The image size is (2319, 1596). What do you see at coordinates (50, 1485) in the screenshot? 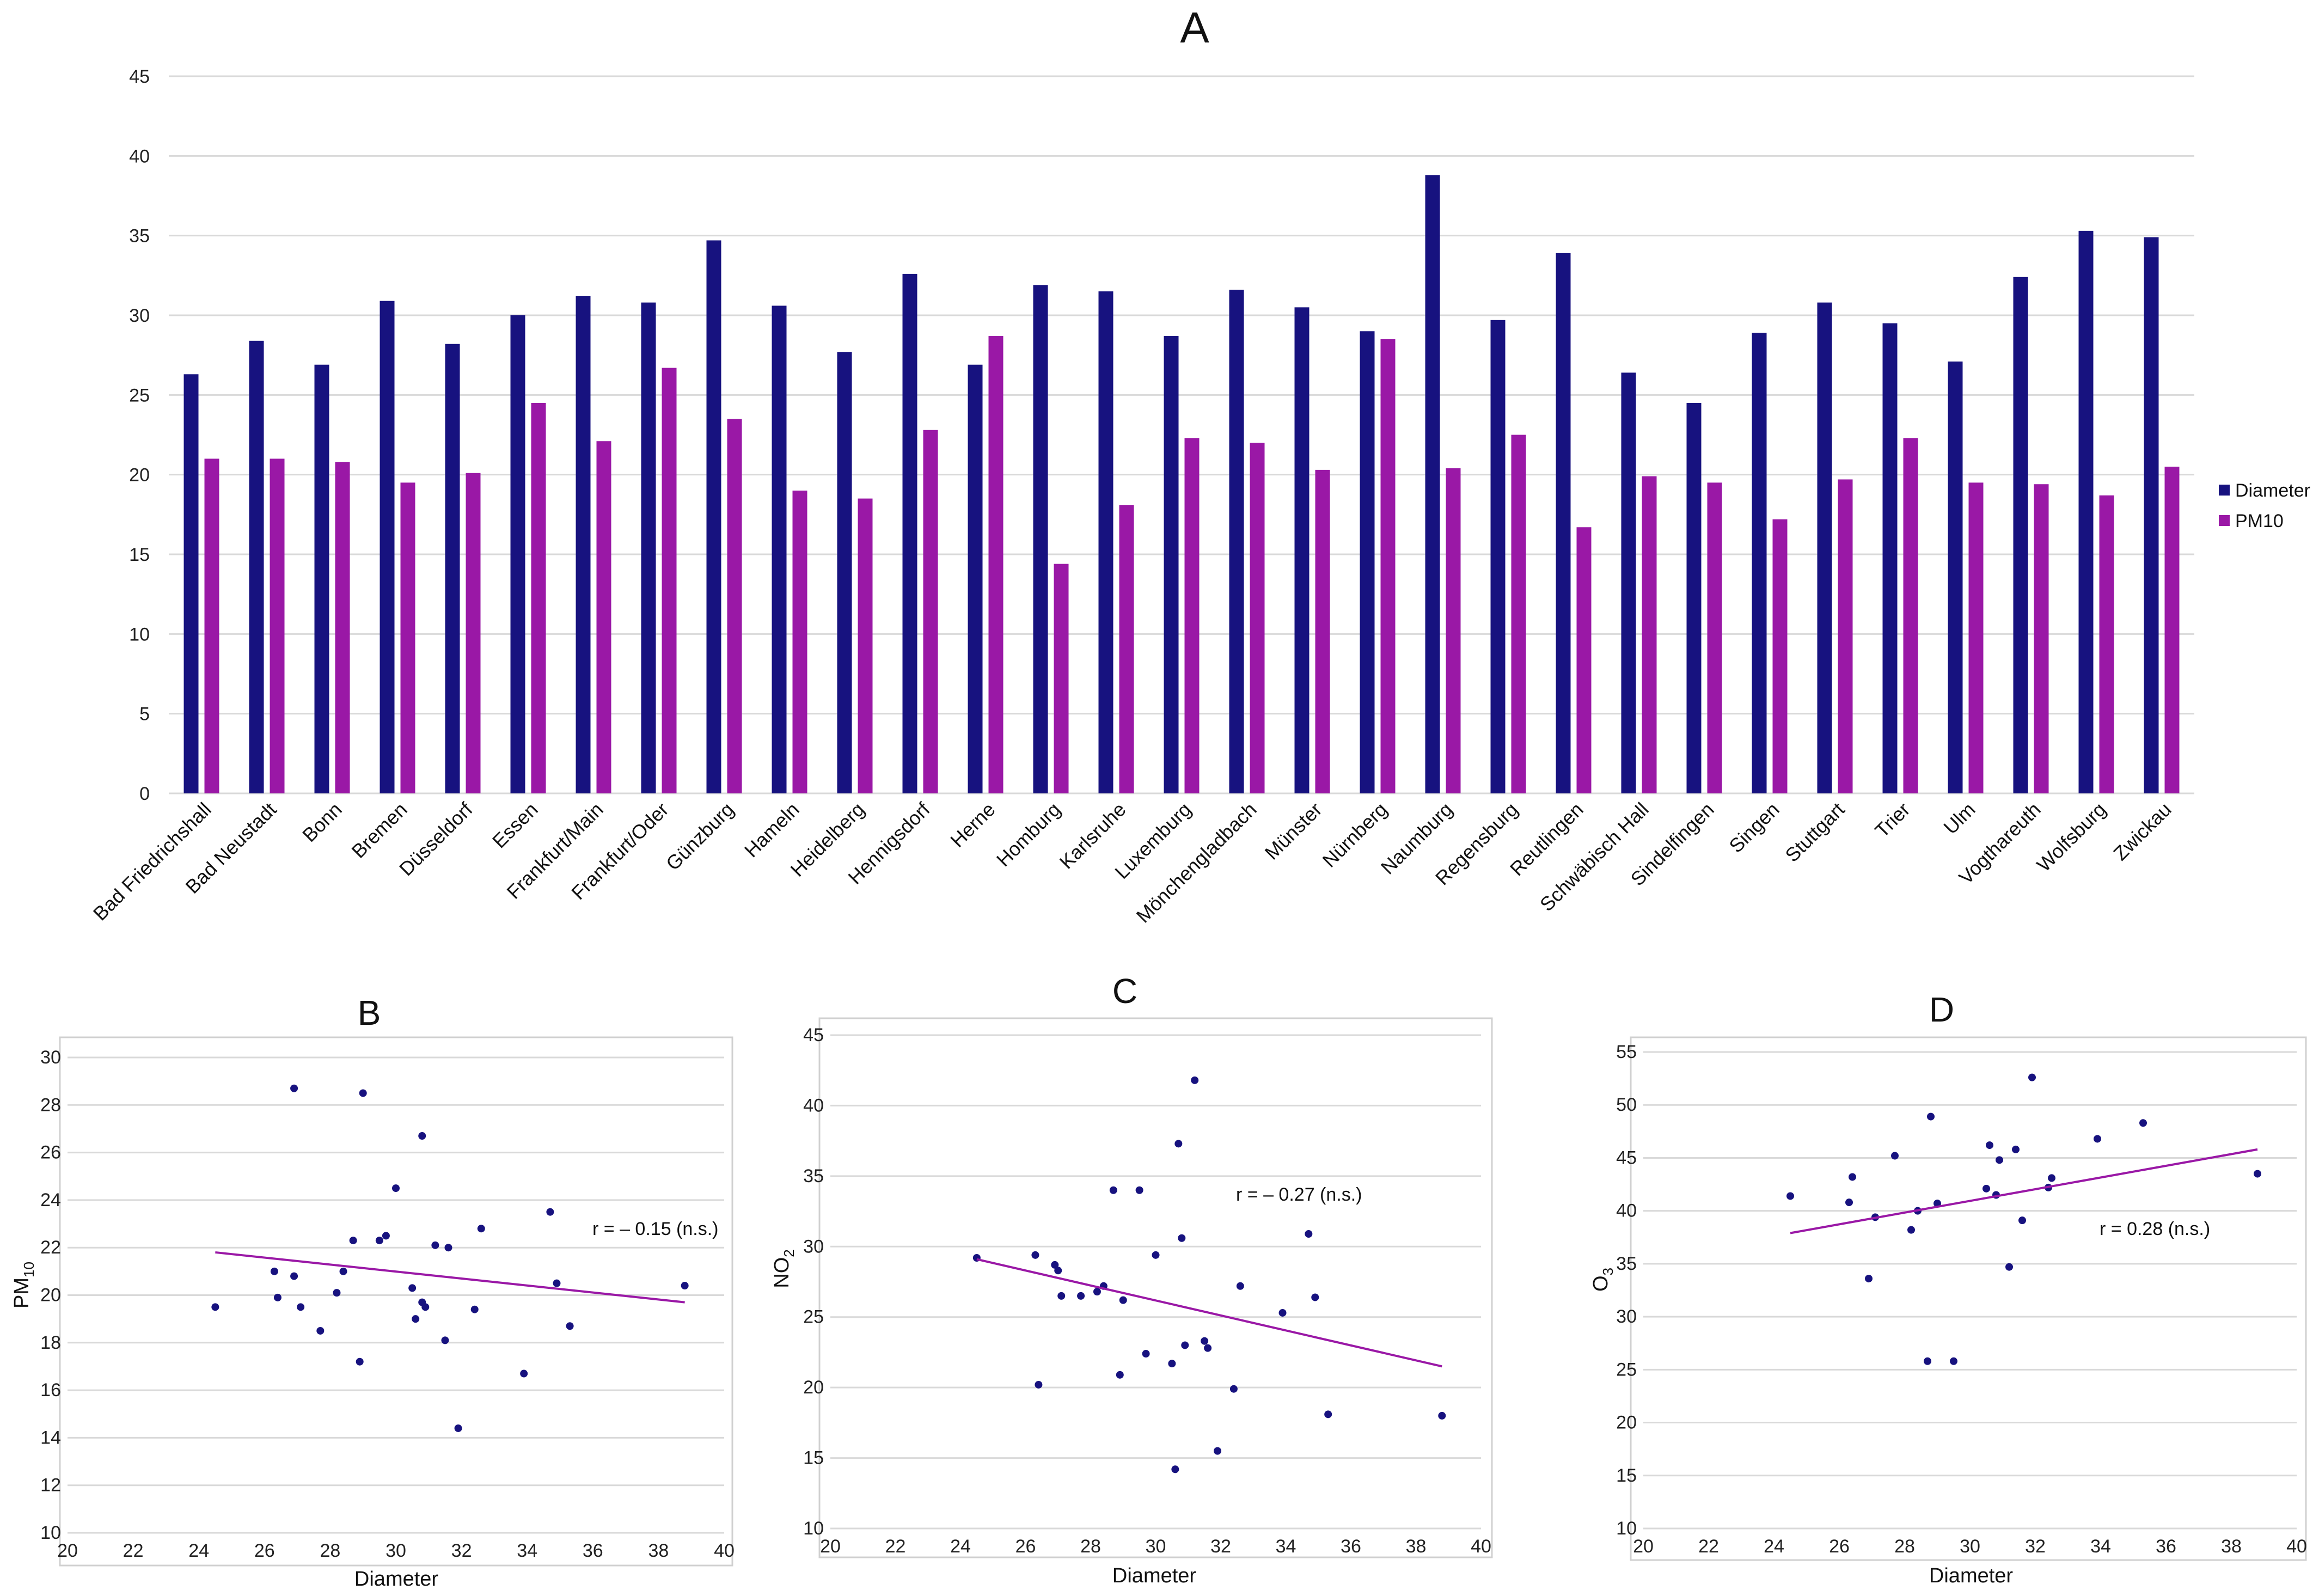
I see `y-tick-label: 12` at bounding box center [50, 1485].